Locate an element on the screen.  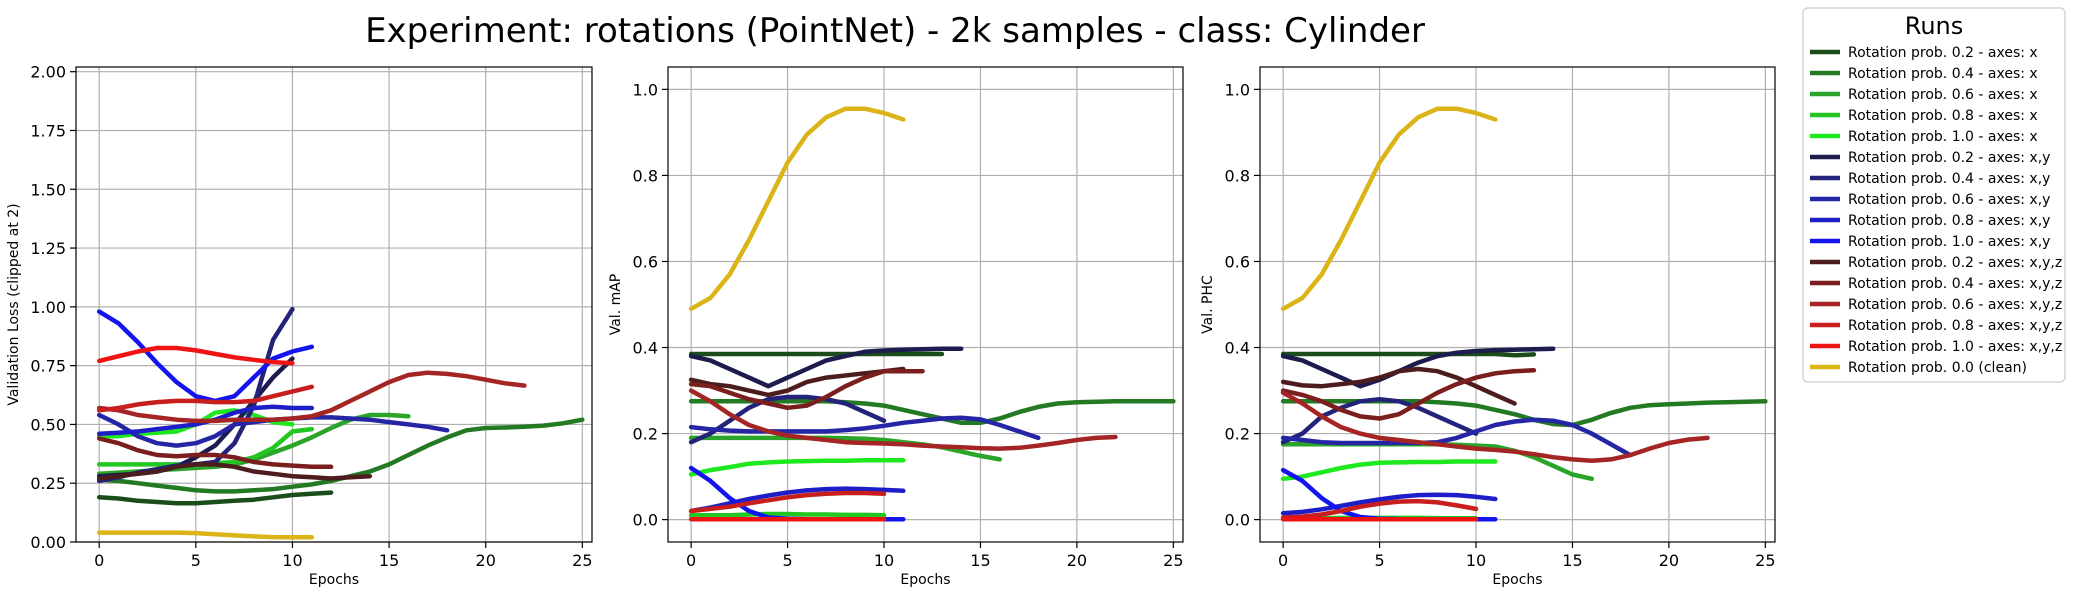
legend-label: Rotation prob. 0.4 - axes: x is located at coordinates (1943, 74).